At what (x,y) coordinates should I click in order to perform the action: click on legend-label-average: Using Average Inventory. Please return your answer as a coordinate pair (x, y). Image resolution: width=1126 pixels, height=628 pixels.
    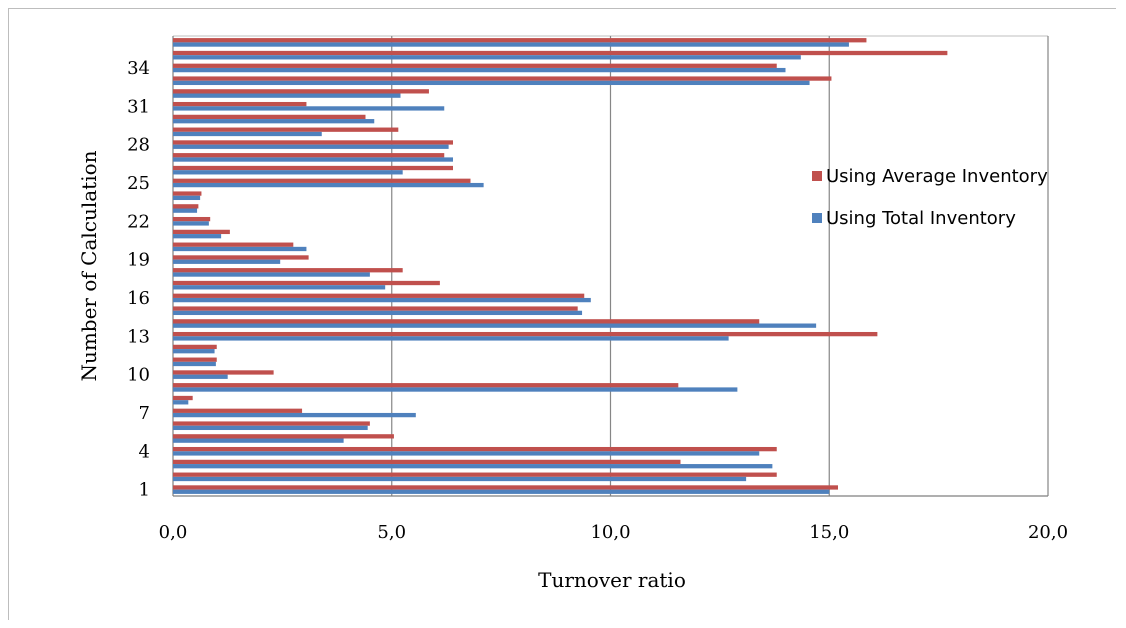
    Looking at the image, I should click on (937, 176).